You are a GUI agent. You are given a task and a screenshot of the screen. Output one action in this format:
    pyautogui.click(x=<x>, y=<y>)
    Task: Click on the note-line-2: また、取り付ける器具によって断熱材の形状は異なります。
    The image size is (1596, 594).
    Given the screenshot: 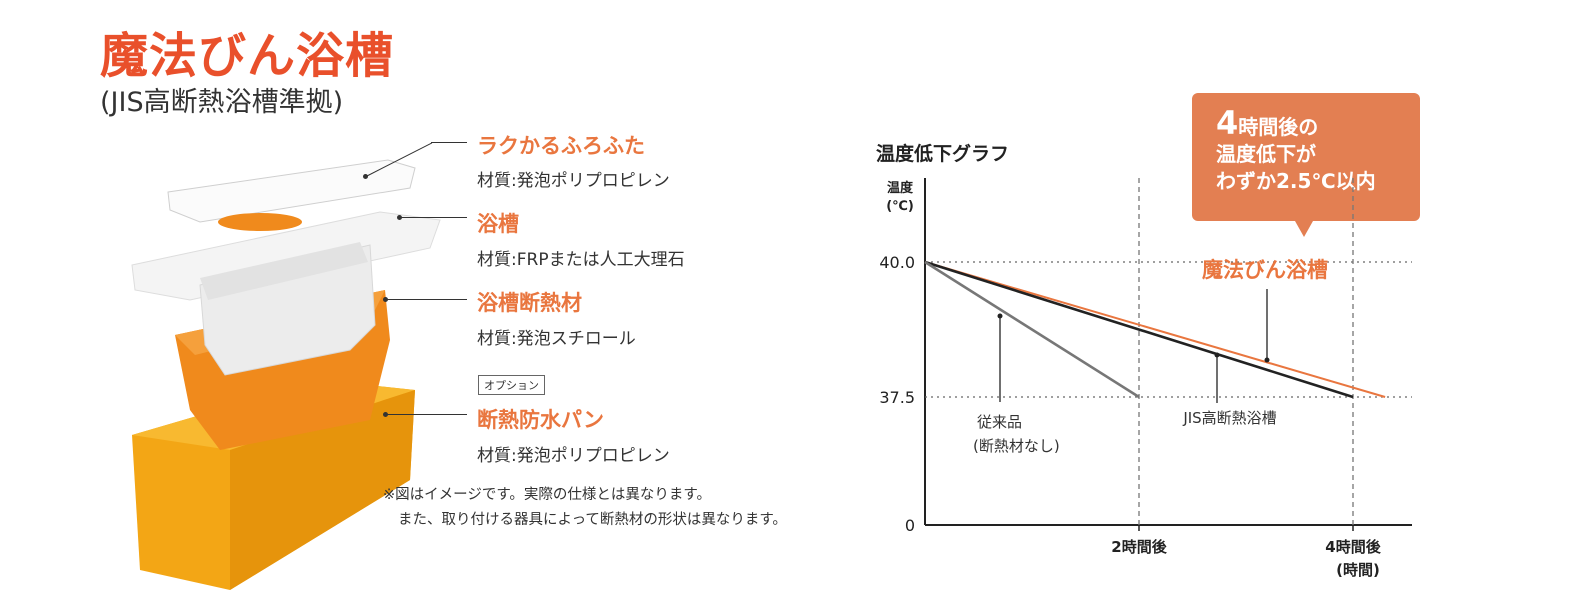 What is the action you would take?
    pyautogui.click(x=592, y=520)
    